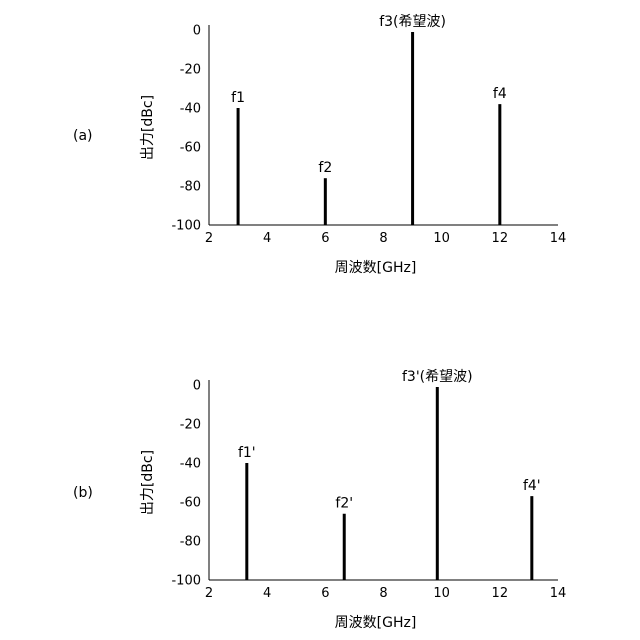 Image resolution: width=640 pixels, height=640 pixels. What do you see at coordinates (83, 136) in the screenshot?
I see `panel-label: (a)` at bounding box center [83, 136].